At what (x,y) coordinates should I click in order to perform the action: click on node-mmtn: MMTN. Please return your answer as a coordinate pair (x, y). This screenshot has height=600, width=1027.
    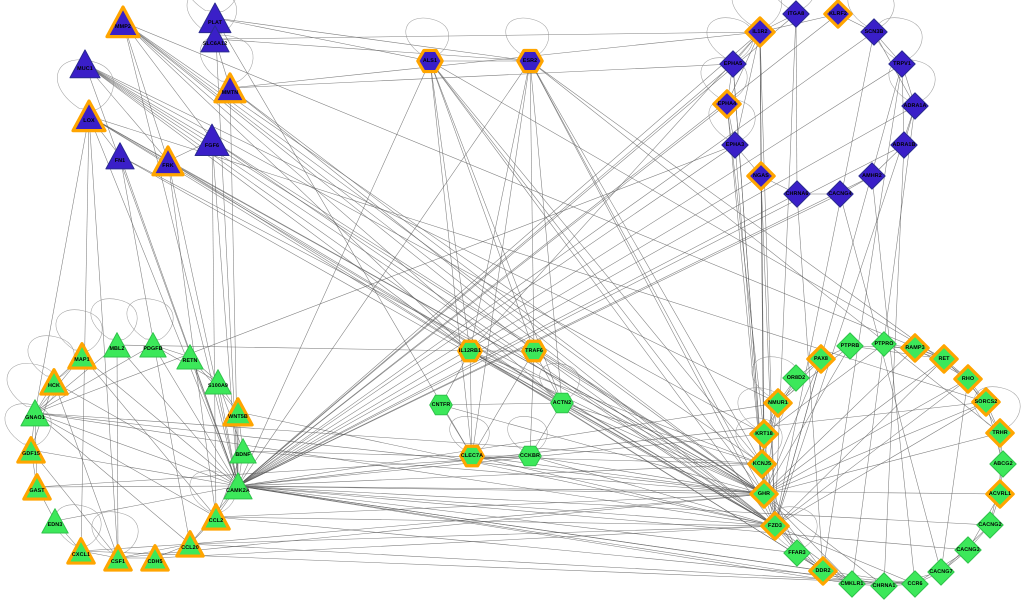
    Looking at the image, I should click on (230, 88).